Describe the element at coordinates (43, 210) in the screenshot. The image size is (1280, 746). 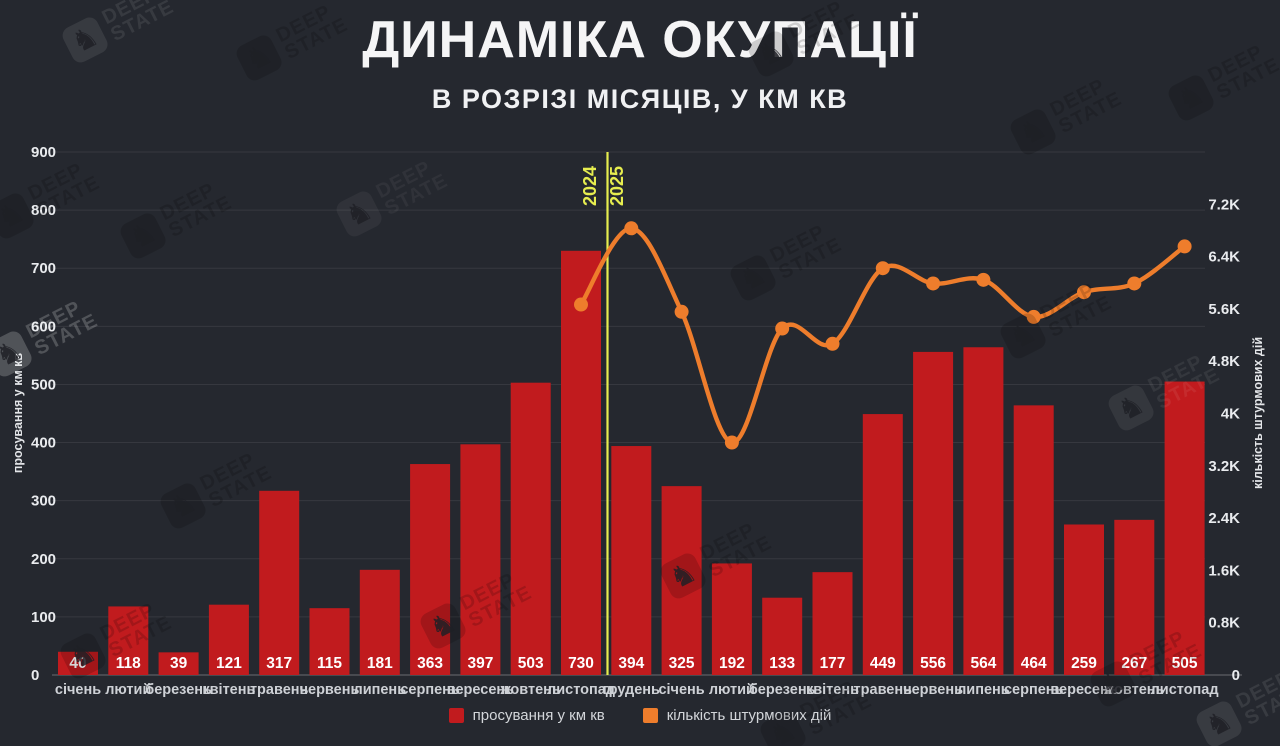
I see `left-axis-tick-label: 800` at that location.